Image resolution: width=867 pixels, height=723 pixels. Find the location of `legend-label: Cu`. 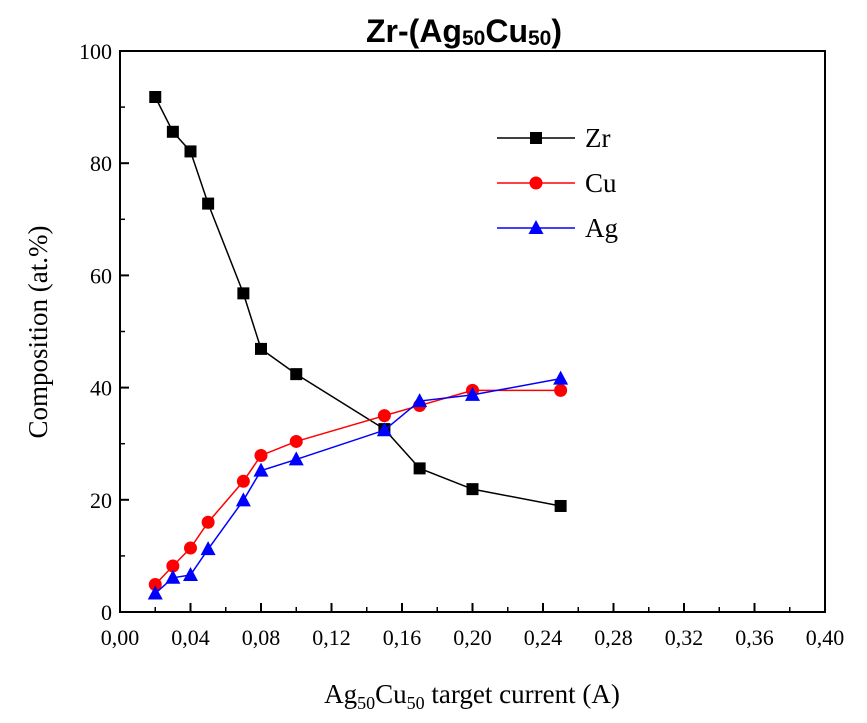

legend-label: Cu is located at coordinates (601, 183).